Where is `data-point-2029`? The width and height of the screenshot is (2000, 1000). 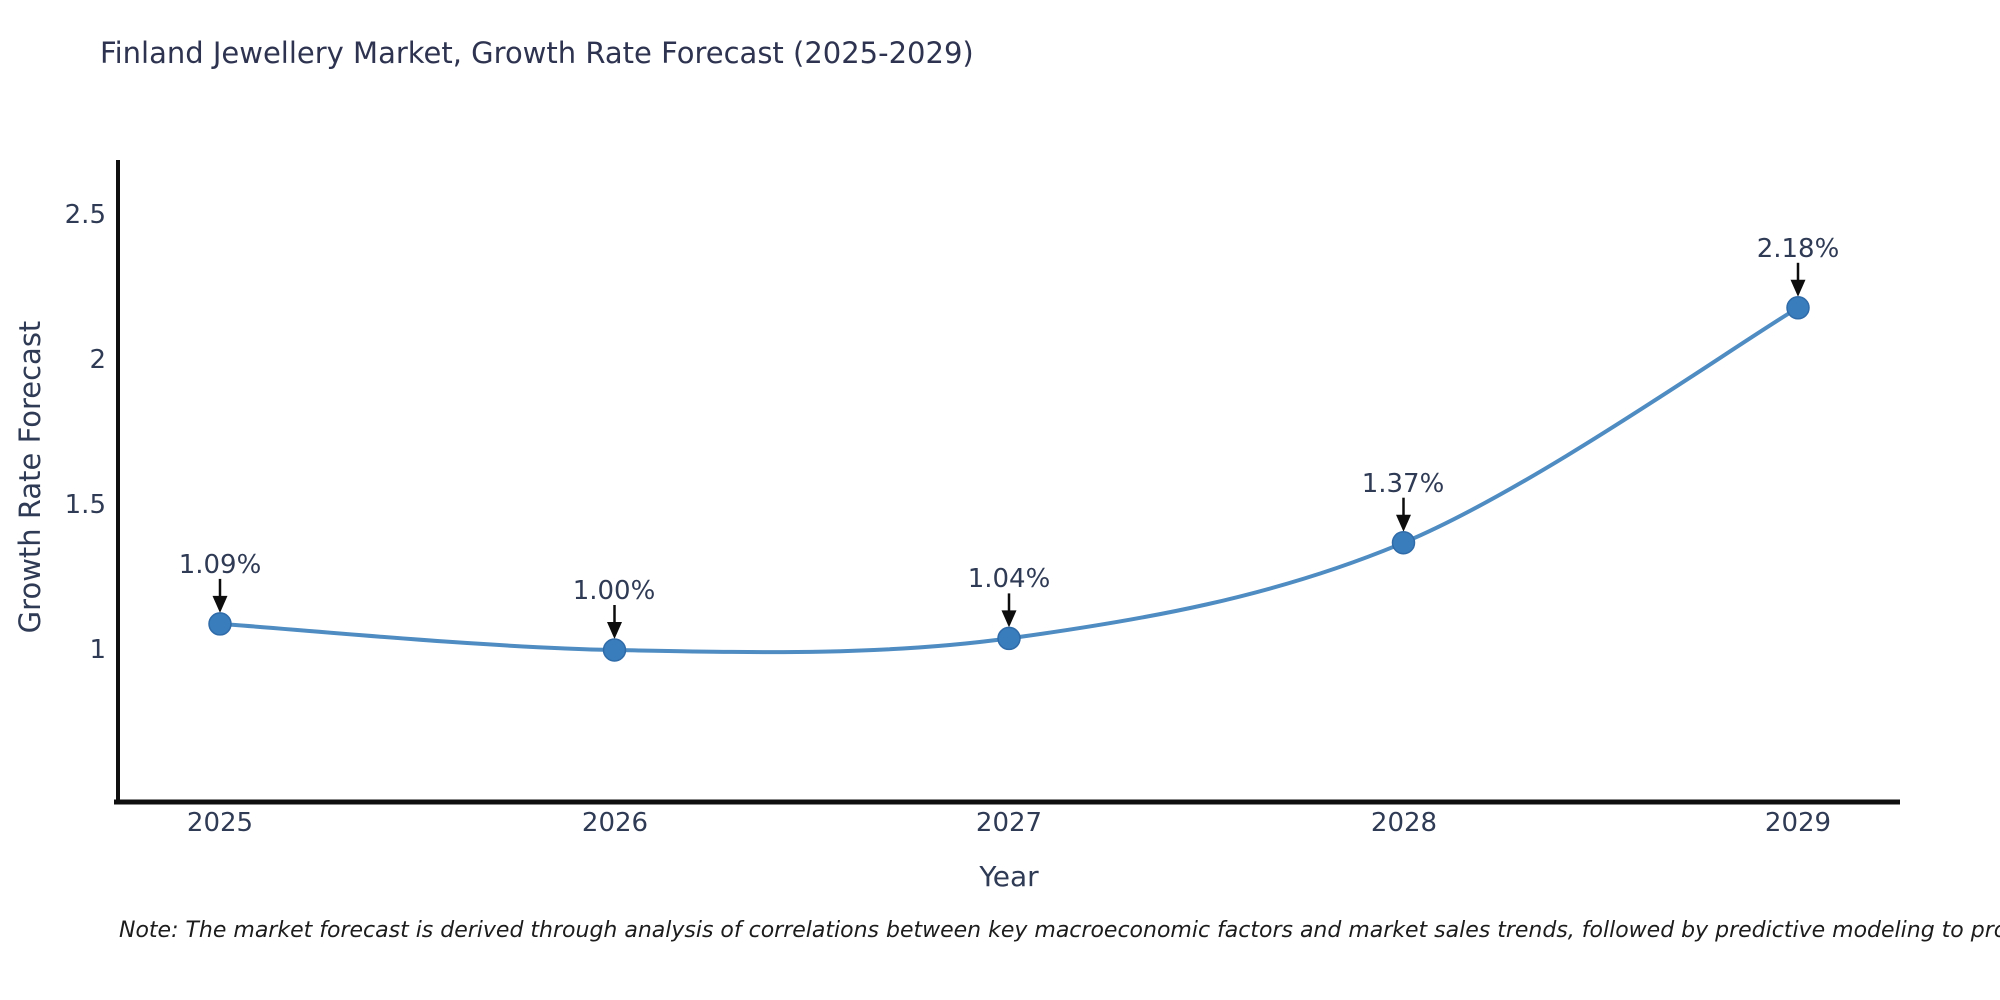 data-point-2029 is located at coordinates (1798, 308).